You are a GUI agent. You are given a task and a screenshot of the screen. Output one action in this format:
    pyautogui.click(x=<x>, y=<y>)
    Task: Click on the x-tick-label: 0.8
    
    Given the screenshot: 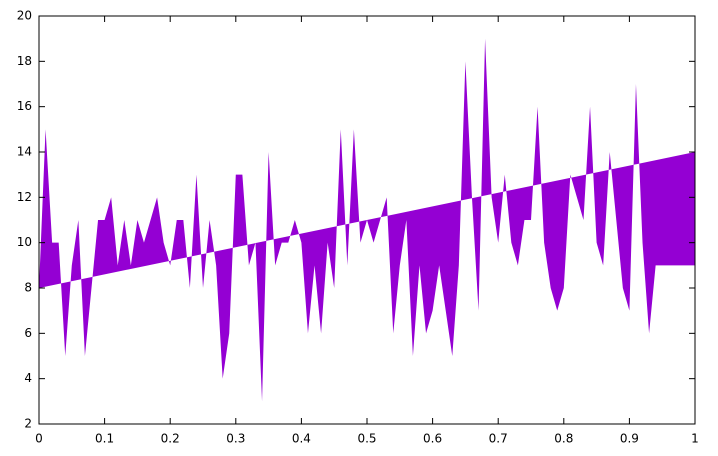 What is the action you would take?
    pyautogui.click(x=563, y=439)
    